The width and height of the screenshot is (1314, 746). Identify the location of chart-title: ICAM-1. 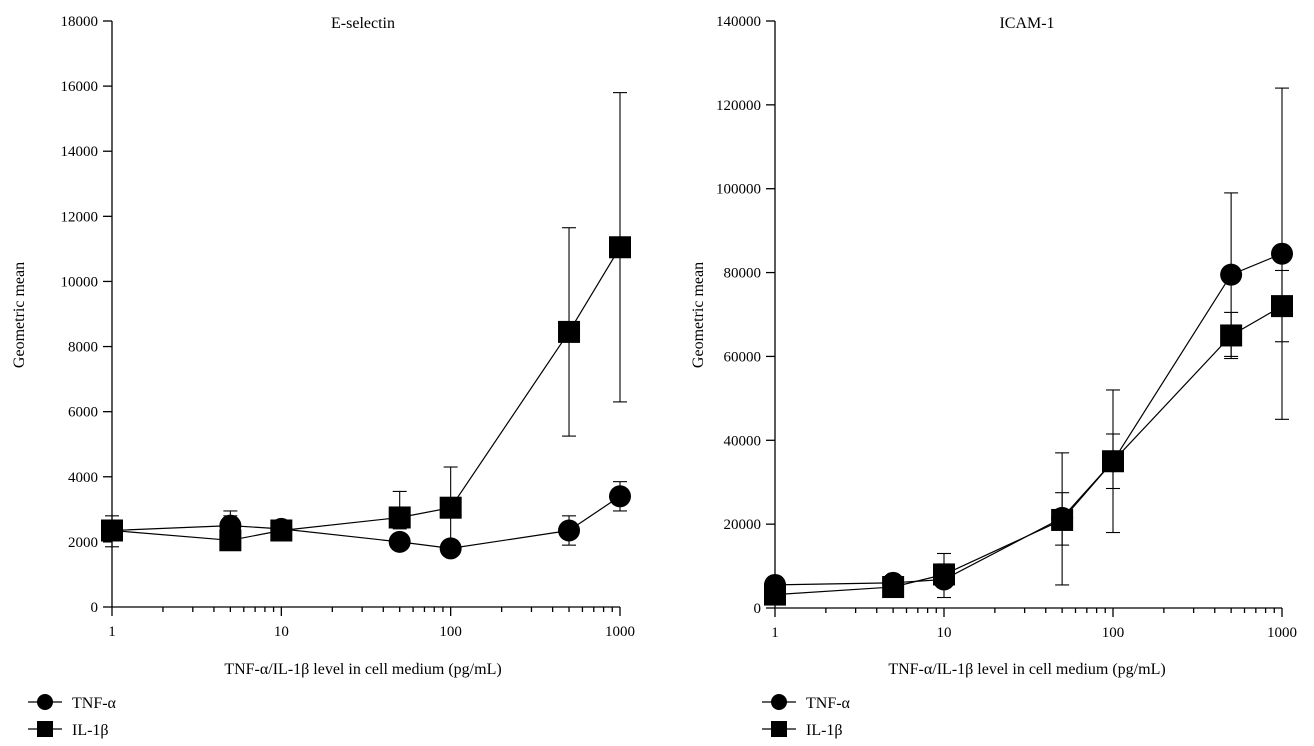
(1026, 23).